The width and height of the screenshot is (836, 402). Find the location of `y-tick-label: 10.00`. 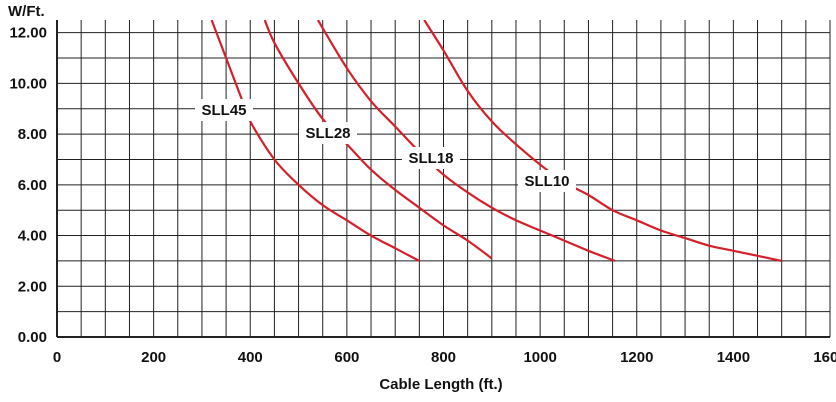

y-tick-label: 10.00 is located at coordinates (28, 83).